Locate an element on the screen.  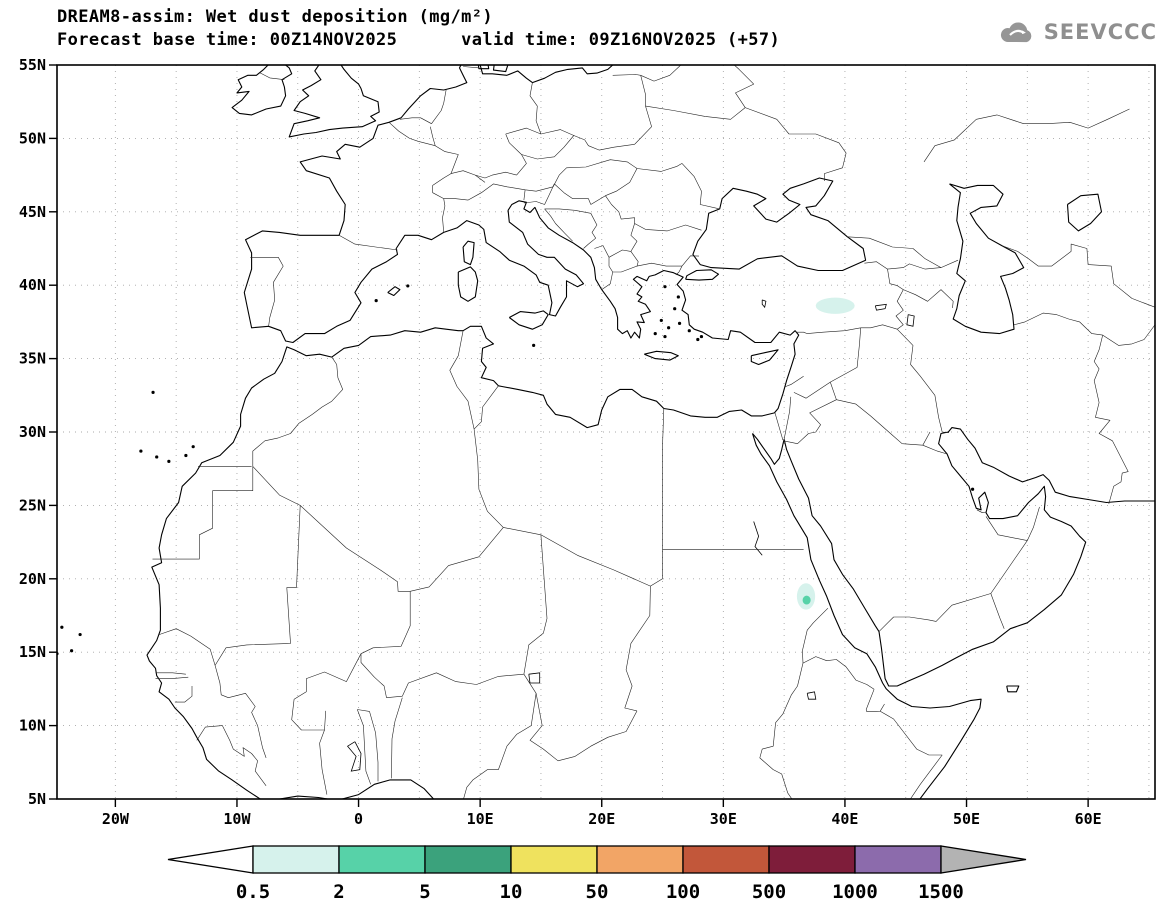
colorbar-left-arrow is located at coordinates (210, 859).